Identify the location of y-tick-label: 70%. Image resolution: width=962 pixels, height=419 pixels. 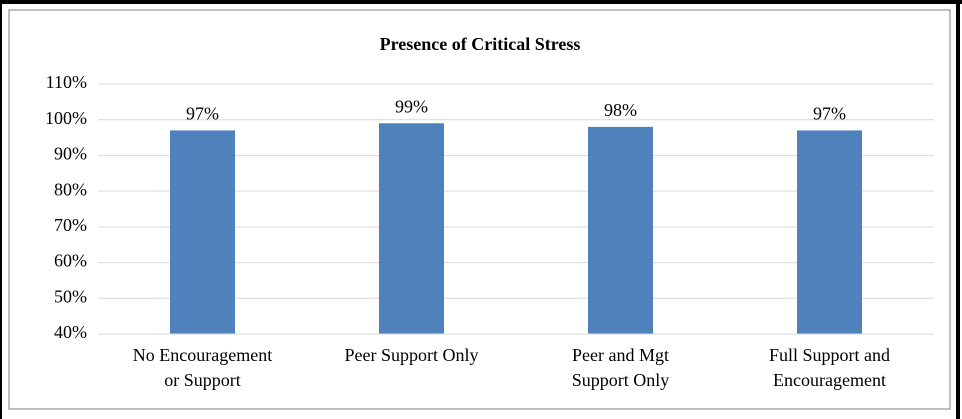
(70, 225).